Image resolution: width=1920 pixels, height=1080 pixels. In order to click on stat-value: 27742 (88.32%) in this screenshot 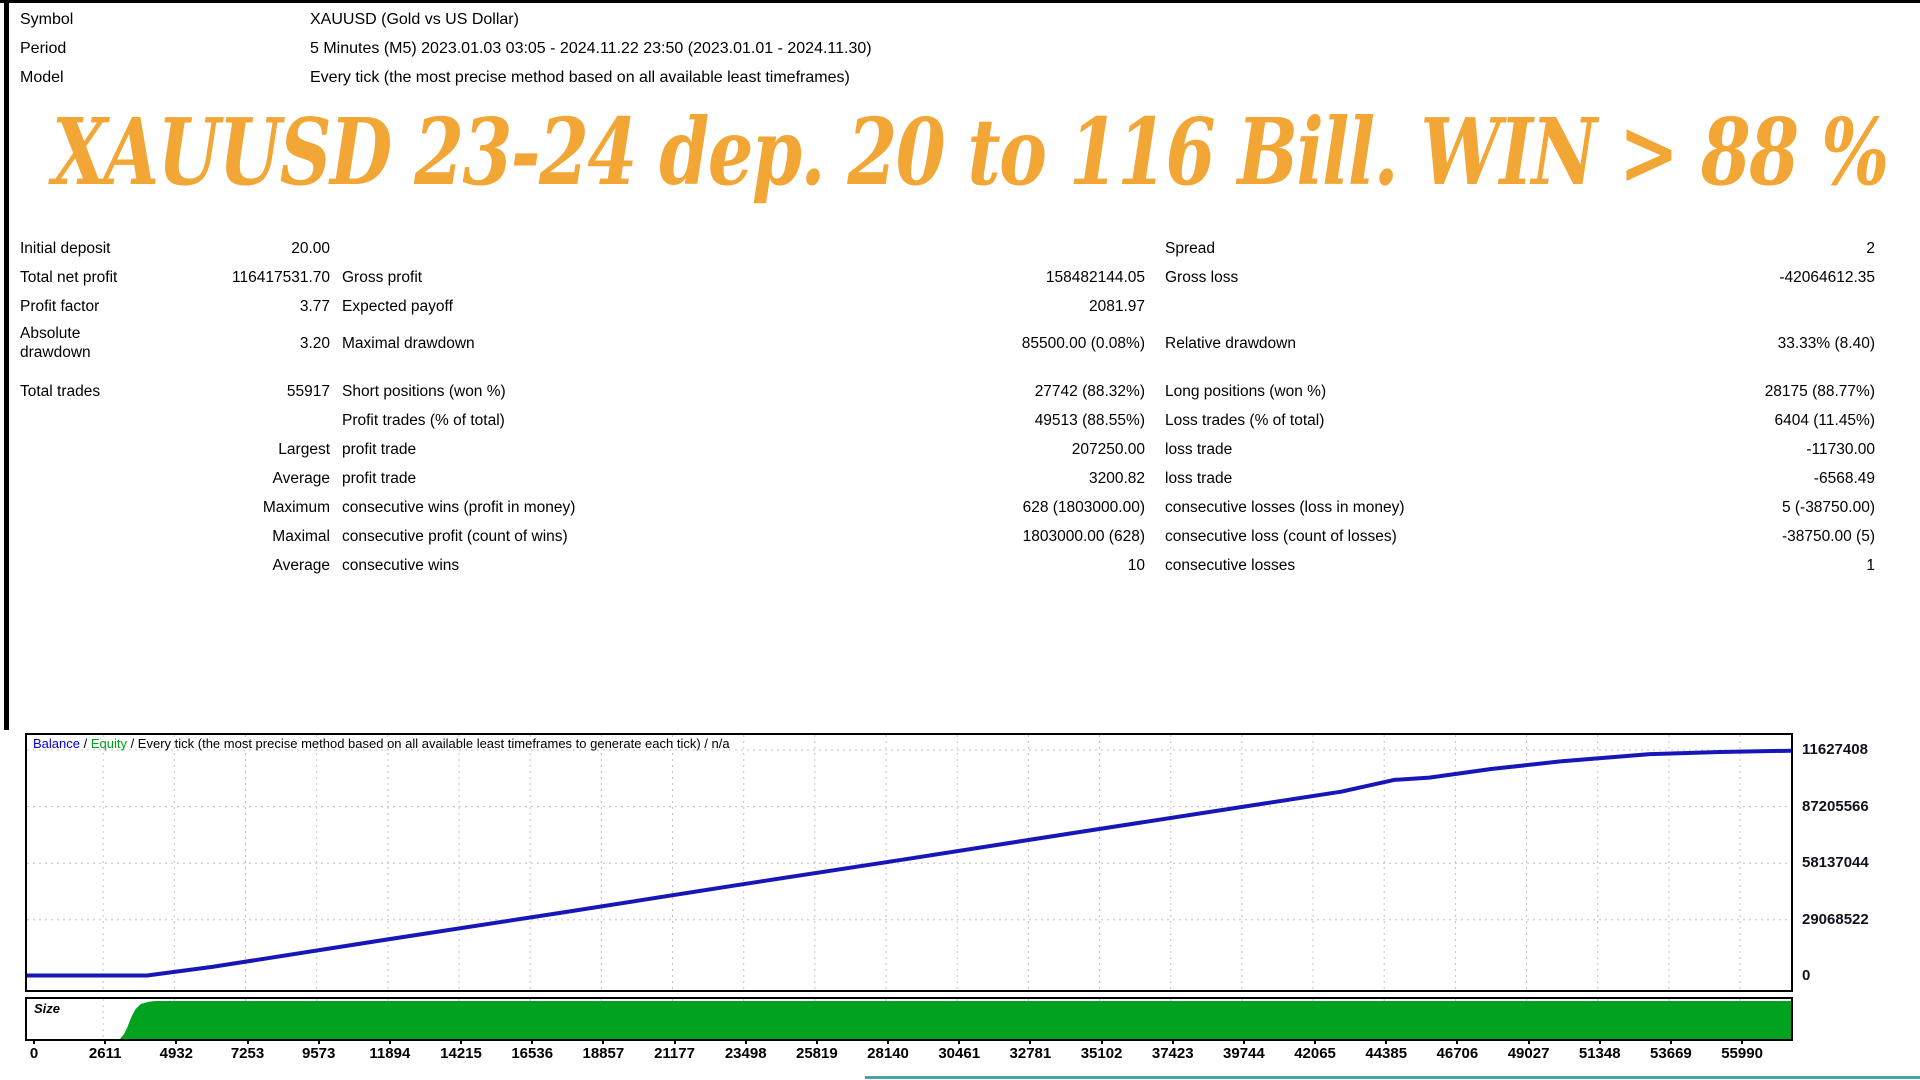, I will do `click(1089, 391)`.